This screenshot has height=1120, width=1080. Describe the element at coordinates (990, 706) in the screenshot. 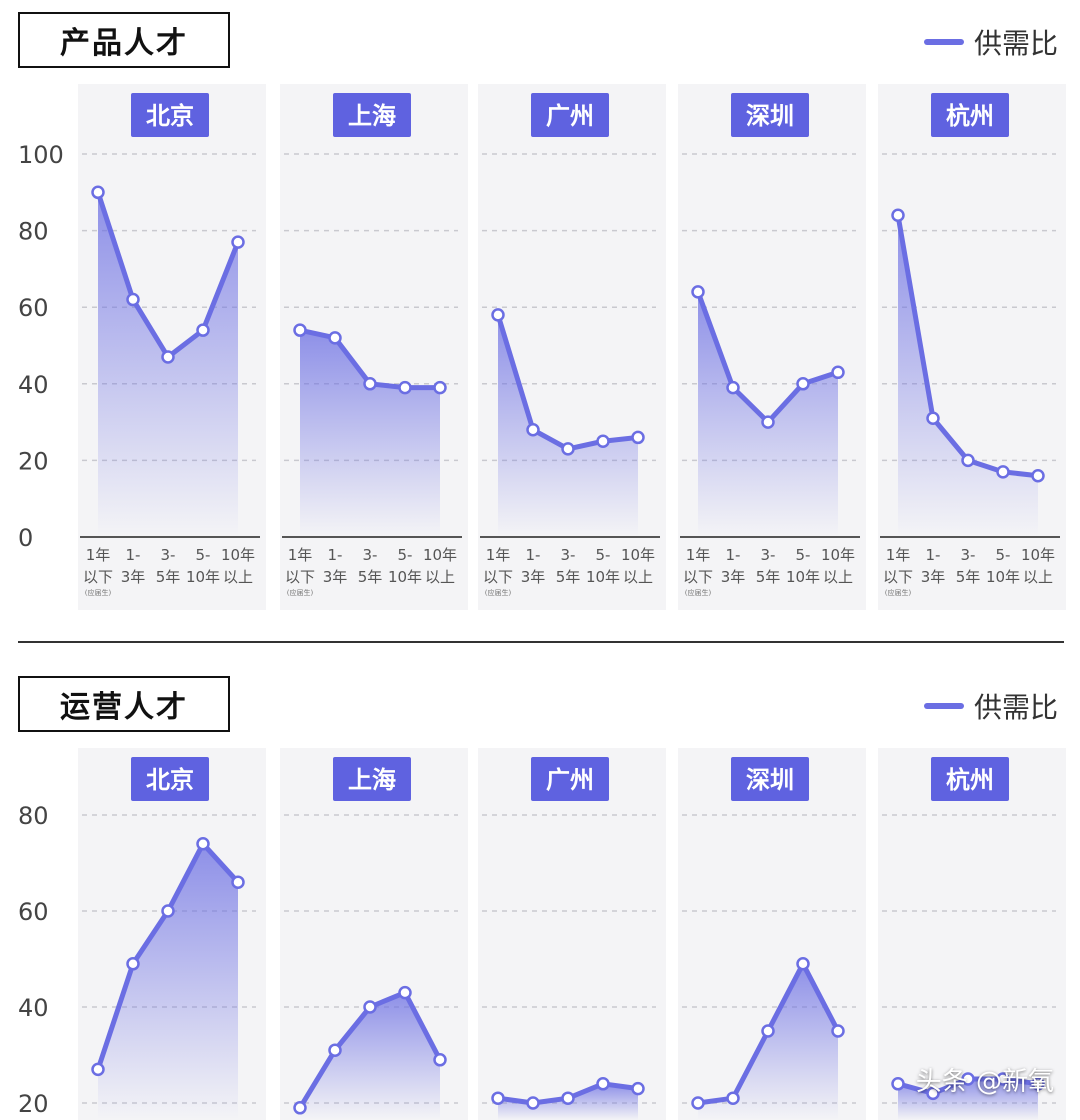

I see `legend-operations: 供需比` at that location.